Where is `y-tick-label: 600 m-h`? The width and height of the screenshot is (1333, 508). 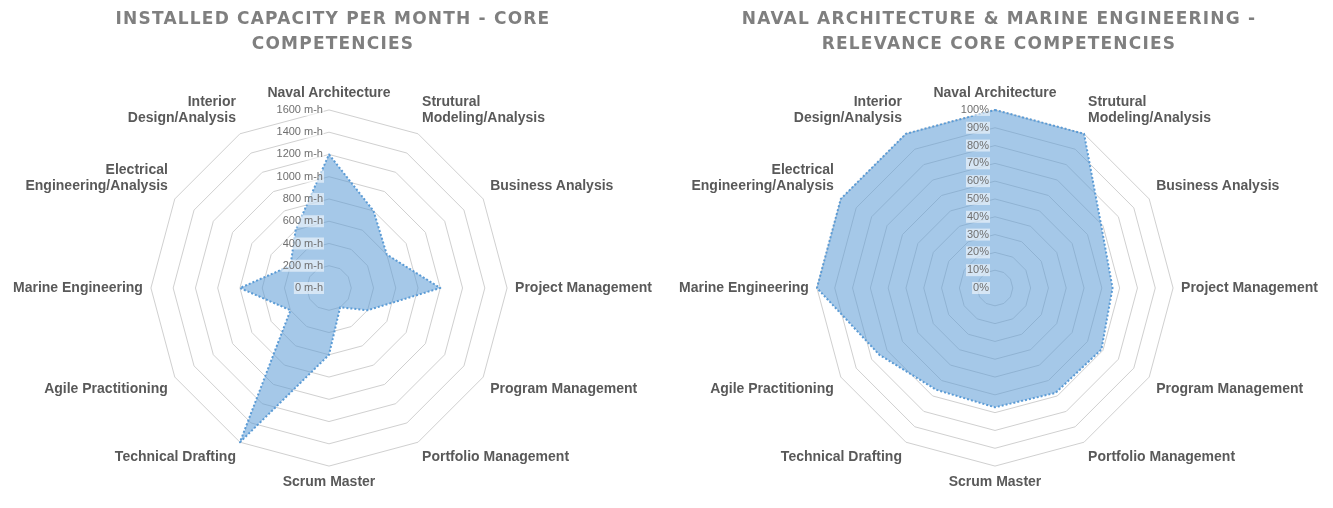 y-tick-label: 600 m-h is located at coordinates (302, 220).